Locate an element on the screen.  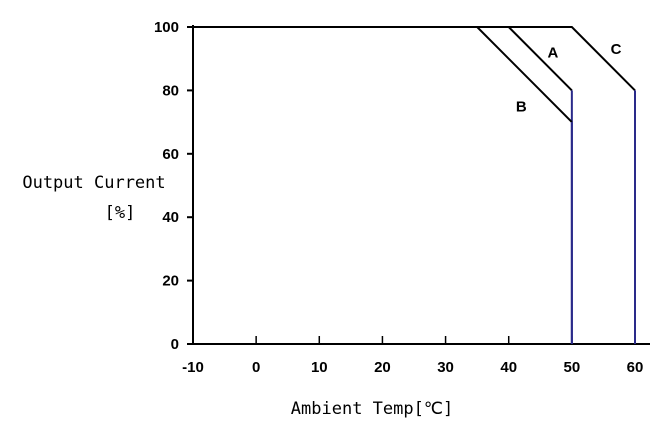
y-tick-label: 0 is located at coordinates (175, 344).